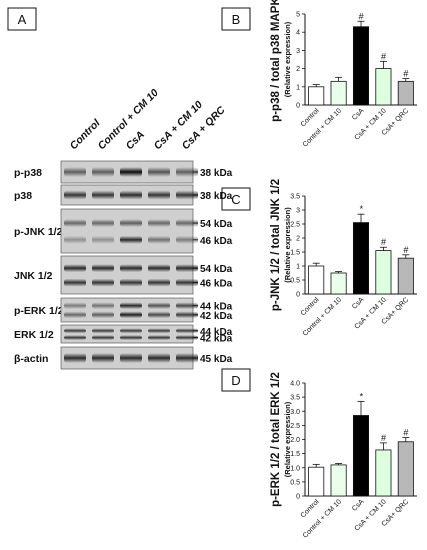 Image resolution: width=427 pixels, height=550 pixels. Describe the element at coordinates (34, 335) in the screenshot. I see `blot-row-label: ERK 1/2` at that location.